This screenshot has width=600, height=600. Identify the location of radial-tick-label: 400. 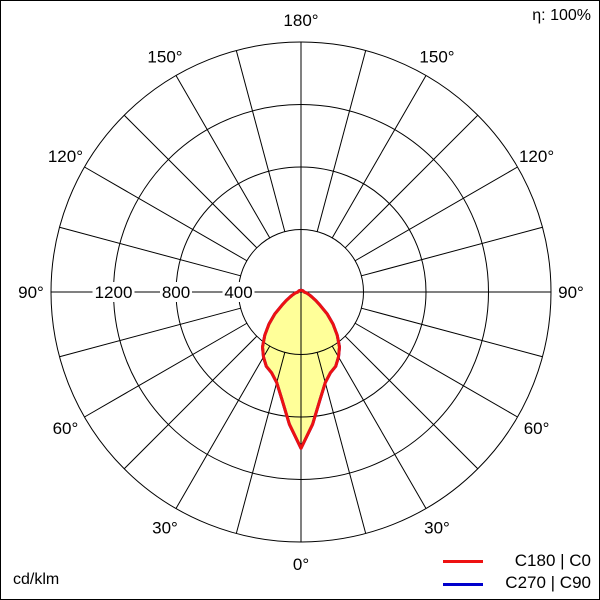
(238, 292).